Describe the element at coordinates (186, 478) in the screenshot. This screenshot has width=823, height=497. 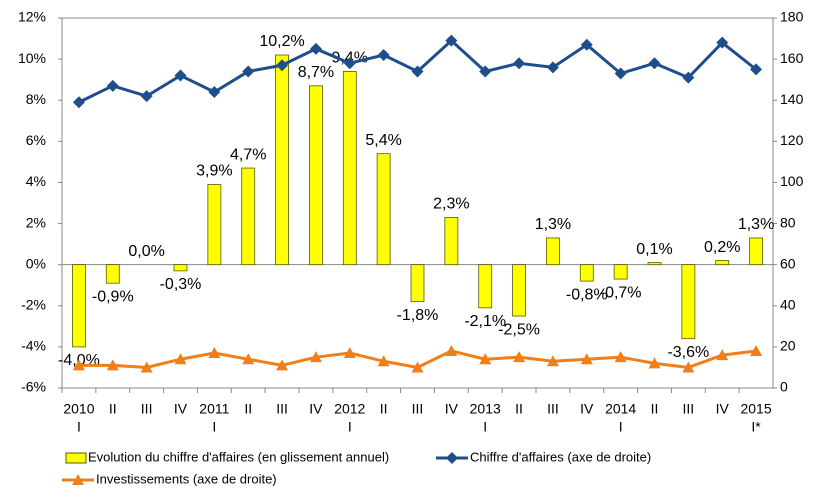
I see `legend-label: Investissements (axe de droite)` at that location.